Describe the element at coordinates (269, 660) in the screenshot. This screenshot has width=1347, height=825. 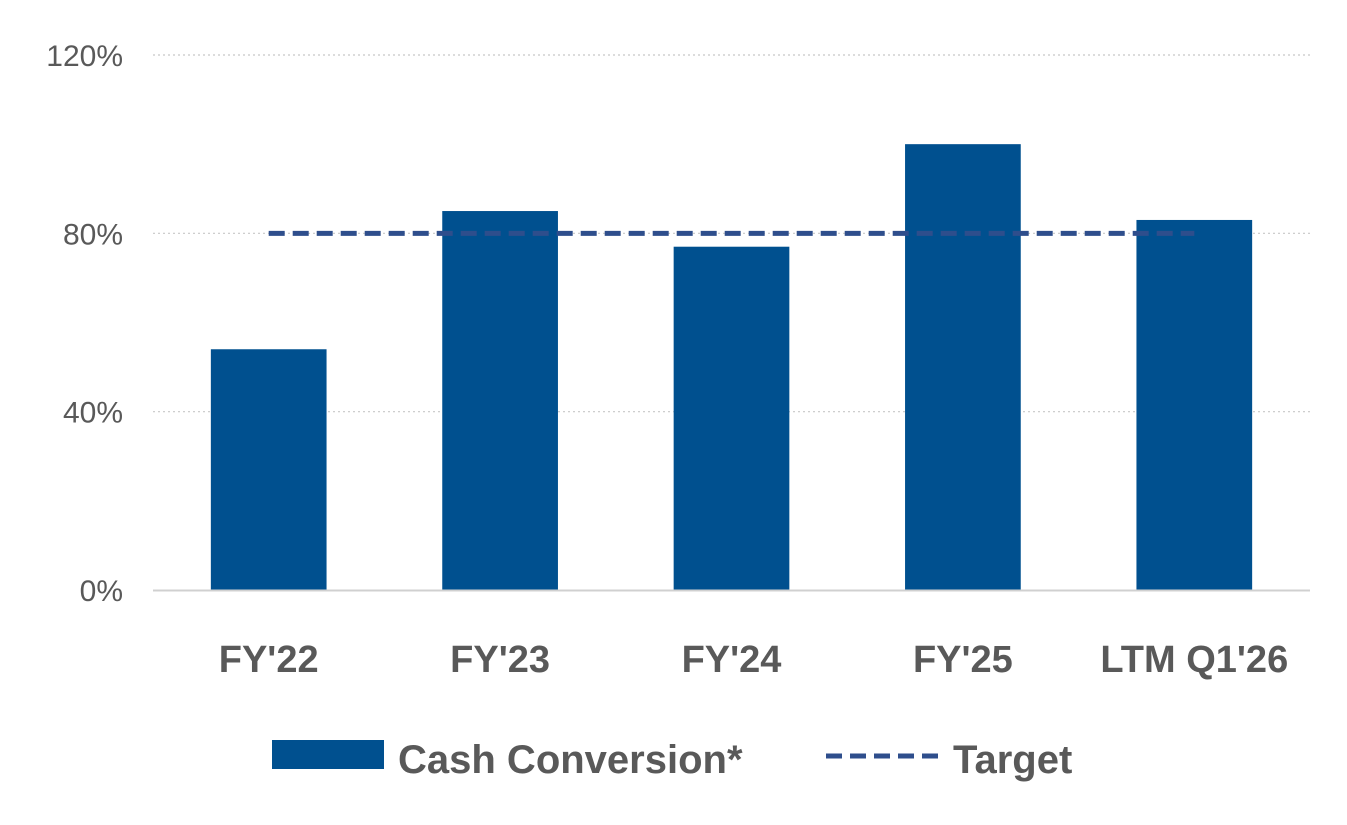
I see `x-tick-label: FY'22` at that location.